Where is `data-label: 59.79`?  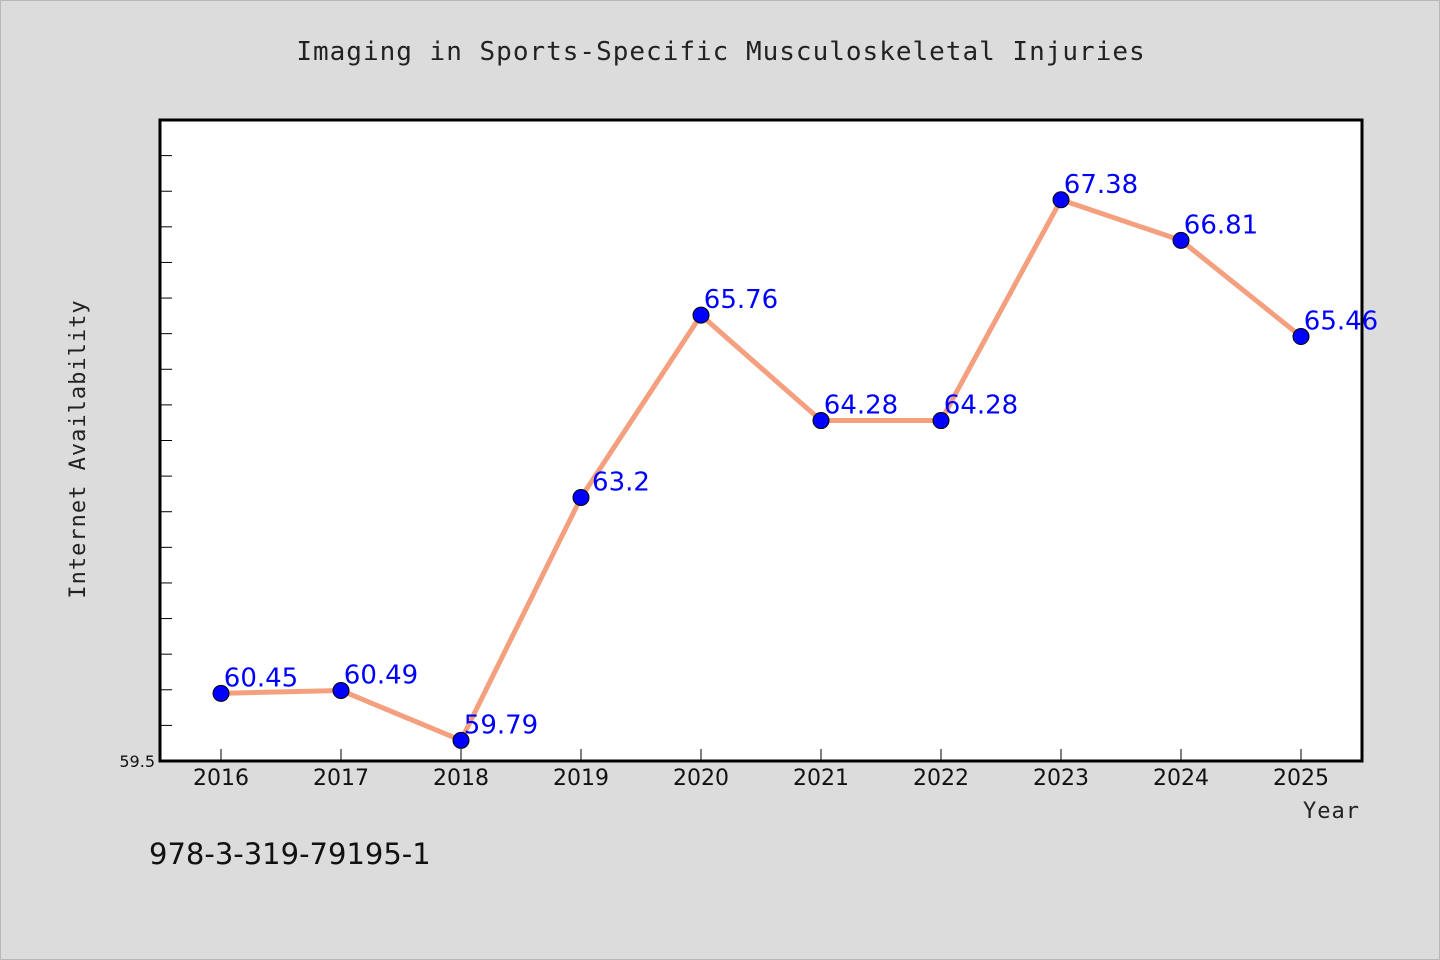 data-label: 59.79 is located at coordinates (501, 725).